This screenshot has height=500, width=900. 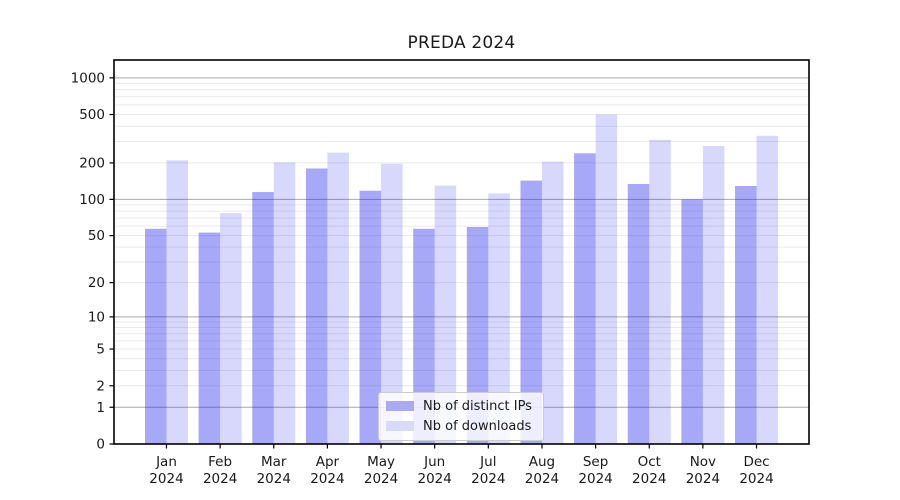 What do you see at coordinates (100, 350) in the screenshot?
I see `y-tick-label: 5` at bounding box center [100, 350].